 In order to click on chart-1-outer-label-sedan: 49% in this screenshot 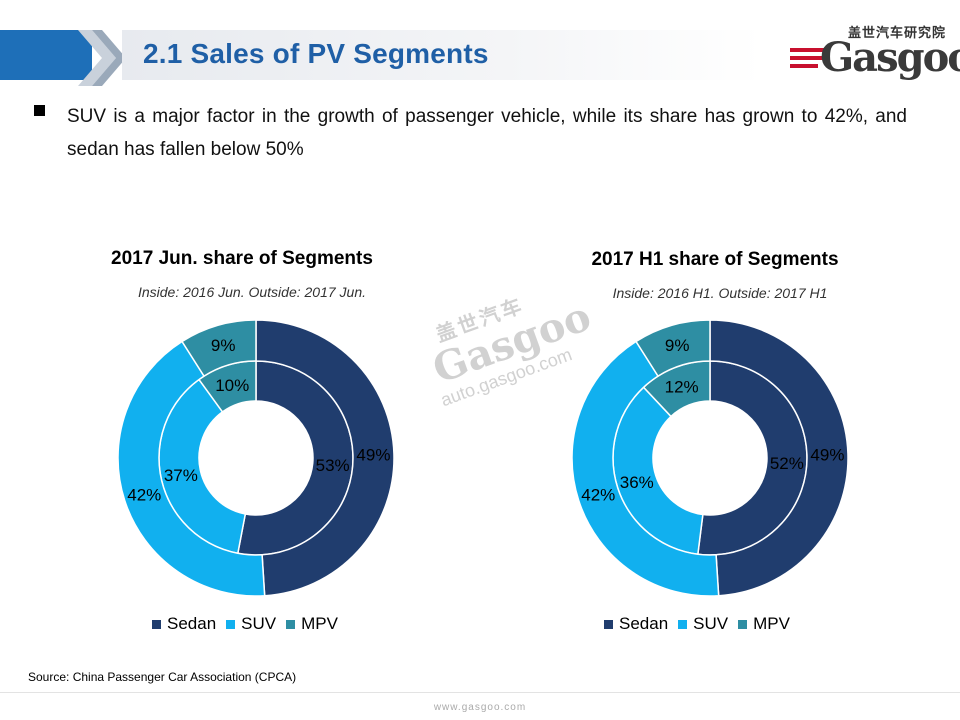, I will do `click(373, 454)`.